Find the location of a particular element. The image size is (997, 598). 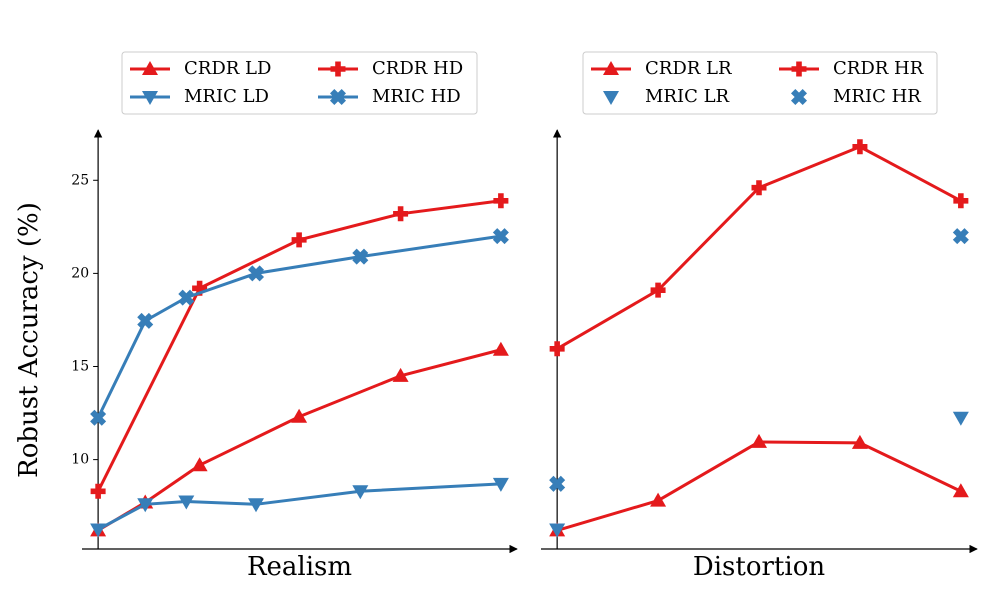

legend-label: CRDR LD is located at coordinates (227, 68).